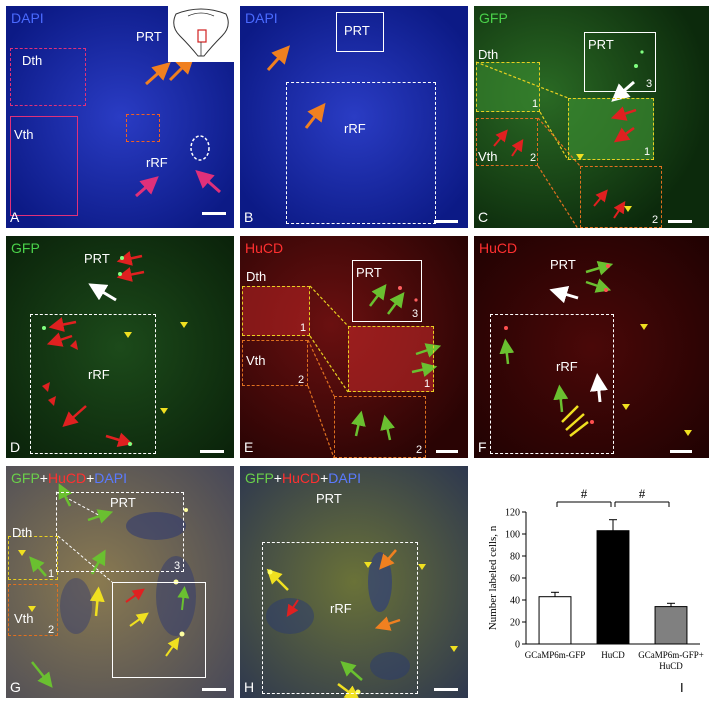 The image size is (715, 703). I want to click on y-tick-label: 60, so click(515, 579).